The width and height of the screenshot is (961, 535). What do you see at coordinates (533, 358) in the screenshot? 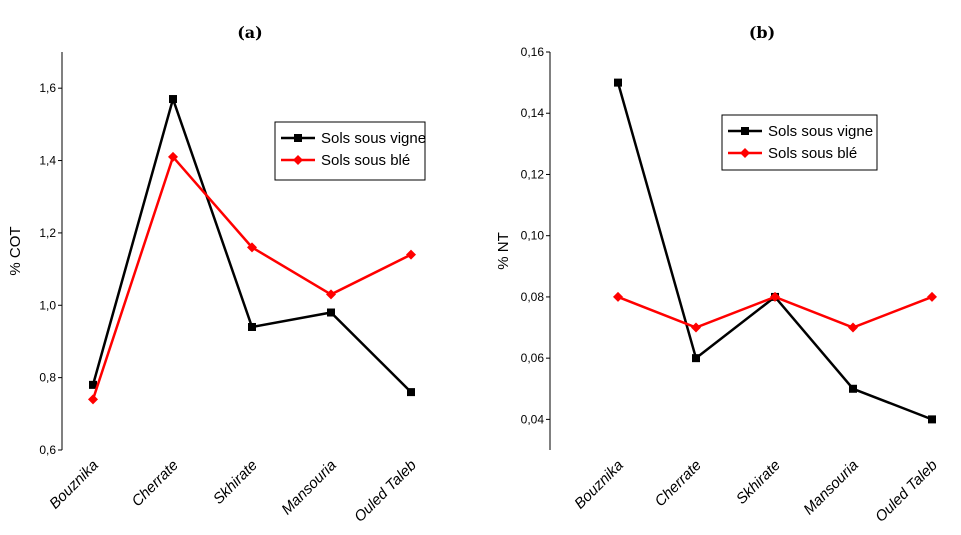
I see `y-tick-label: 0,06` at bounding box center [533, 358].